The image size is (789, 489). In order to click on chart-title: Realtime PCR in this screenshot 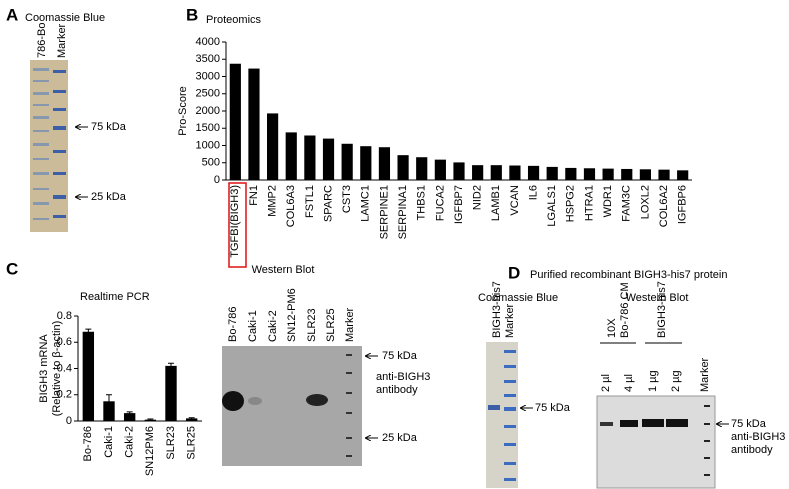, I will do `click(115, 297)`.